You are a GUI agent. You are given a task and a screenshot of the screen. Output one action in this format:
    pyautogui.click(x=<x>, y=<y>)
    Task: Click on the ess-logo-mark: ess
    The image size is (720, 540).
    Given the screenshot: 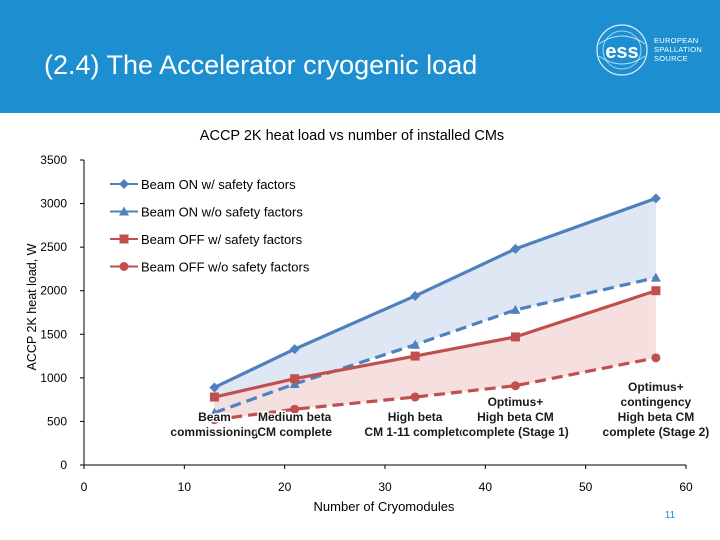 What is the action you would take?
    pyautogui.click(x=621, y=52)
    